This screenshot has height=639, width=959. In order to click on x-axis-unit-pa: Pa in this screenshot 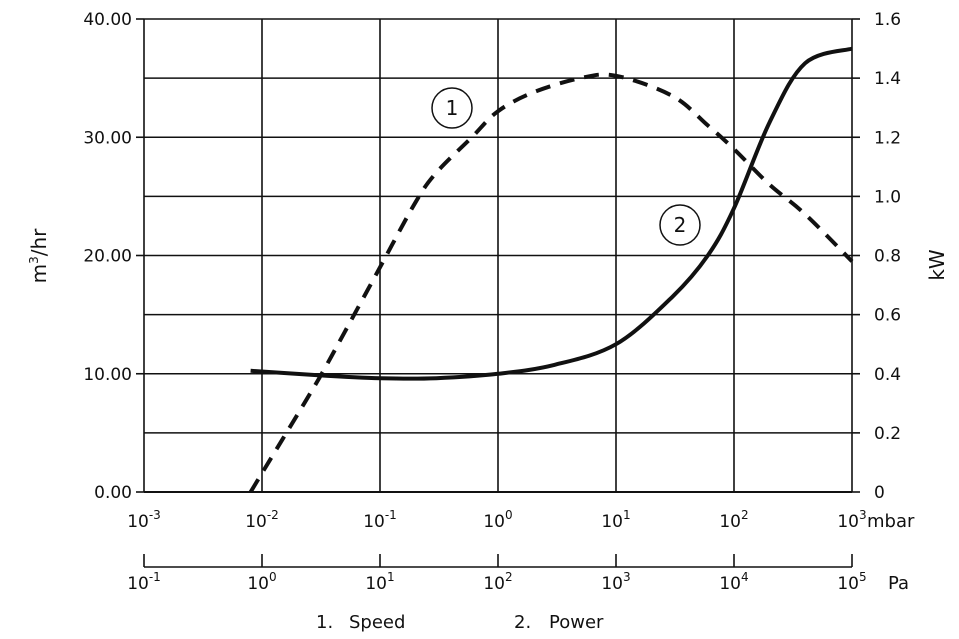, I will do `click(898, 583)`.